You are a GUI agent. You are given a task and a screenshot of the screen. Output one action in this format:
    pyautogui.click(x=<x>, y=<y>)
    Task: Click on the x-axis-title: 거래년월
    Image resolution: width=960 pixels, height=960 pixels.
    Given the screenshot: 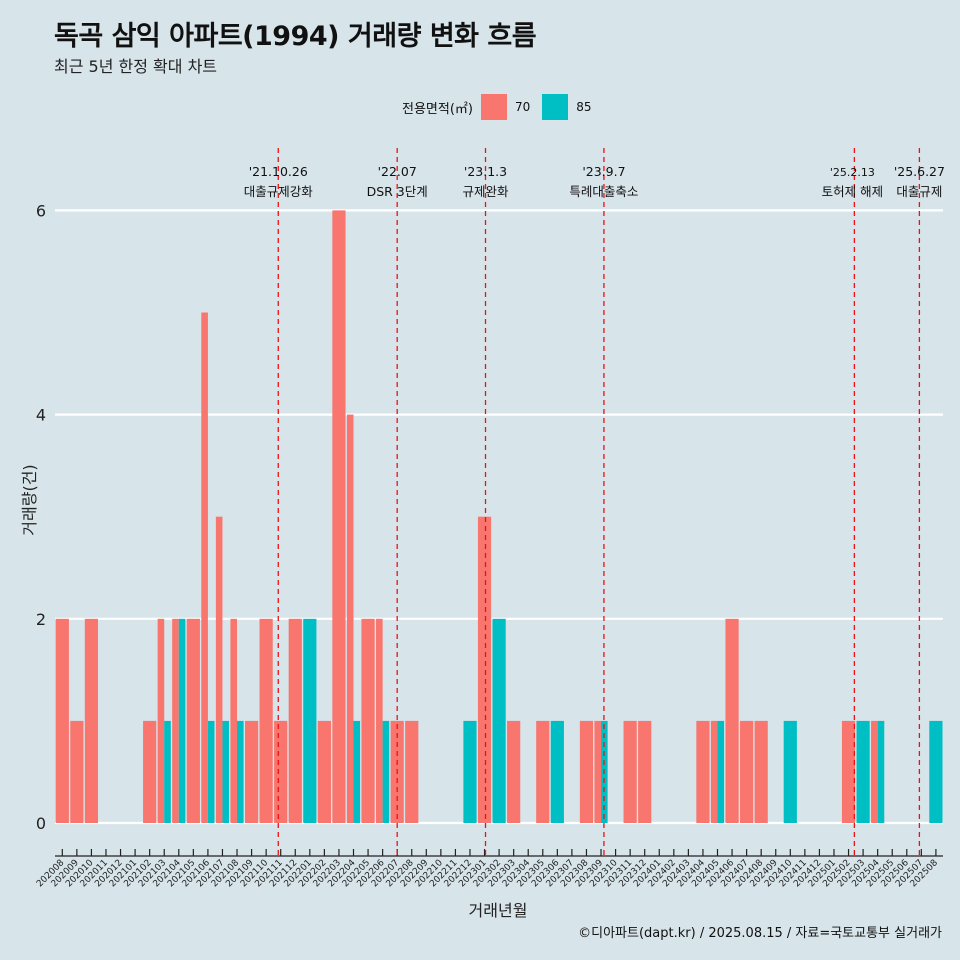 What is the action you would take?
    pyautogui.click(x=498, y=910)
    